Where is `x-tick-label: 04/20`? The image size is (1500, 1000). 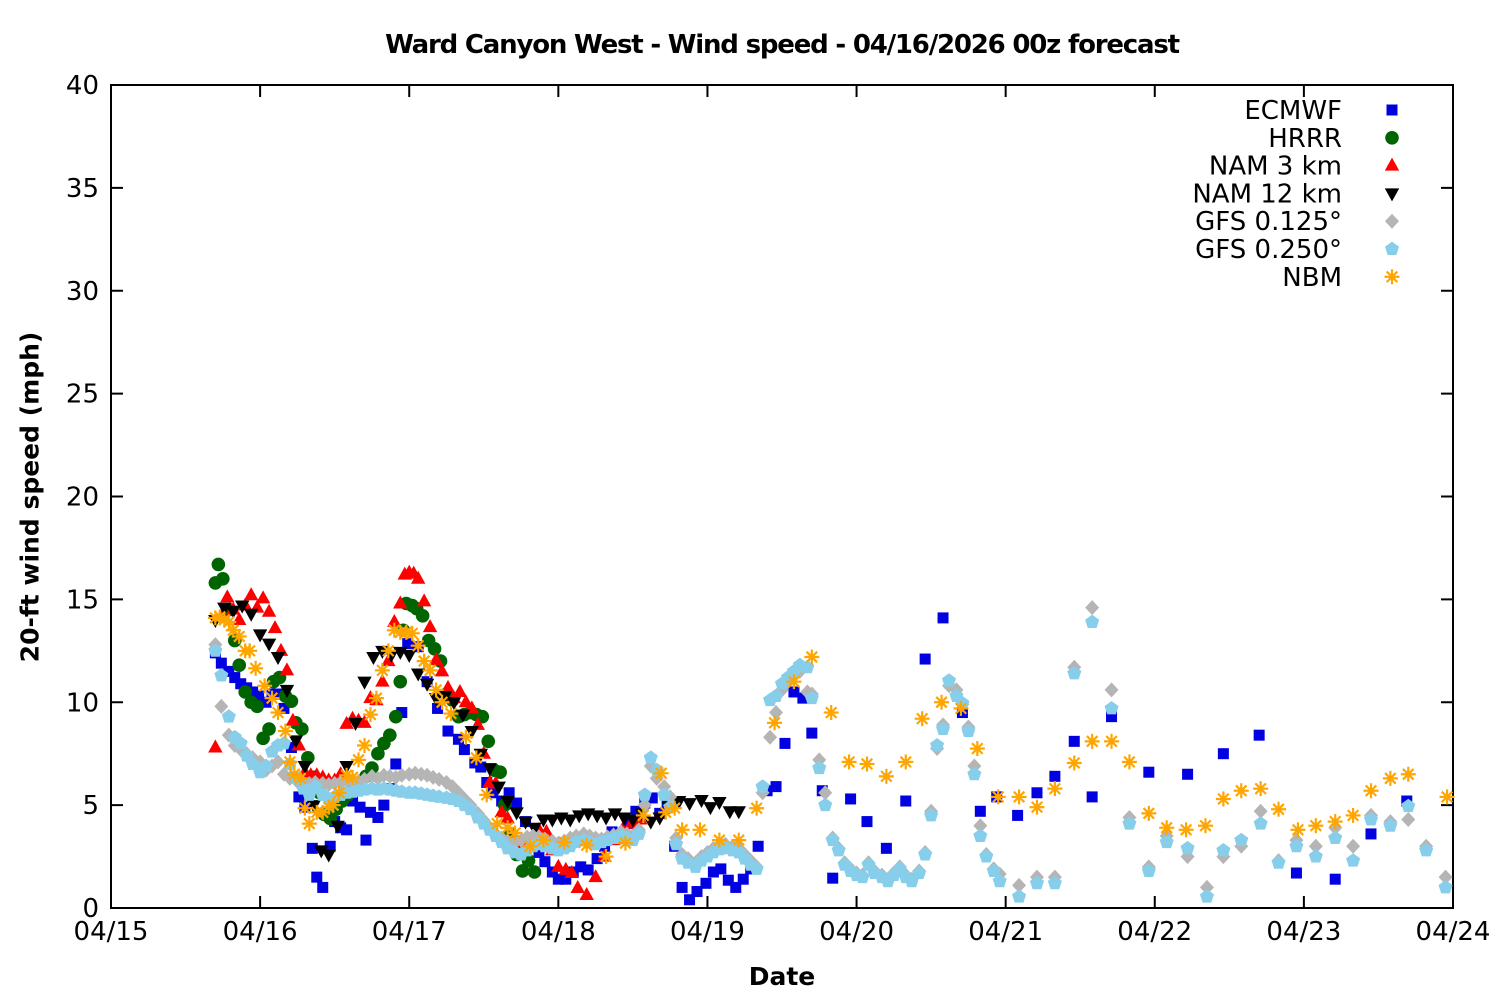 x-tick-label: 04/20 is located at coordinates (856, 932).